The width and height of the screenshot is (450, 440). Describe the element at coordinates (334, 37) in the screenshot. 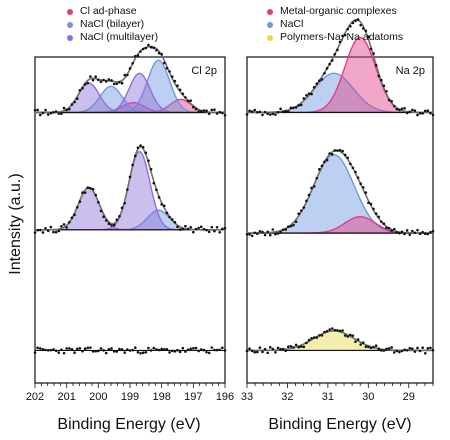

I see `legend-item-polymers-na: Polymers-Na, Na adatoms` at that location.